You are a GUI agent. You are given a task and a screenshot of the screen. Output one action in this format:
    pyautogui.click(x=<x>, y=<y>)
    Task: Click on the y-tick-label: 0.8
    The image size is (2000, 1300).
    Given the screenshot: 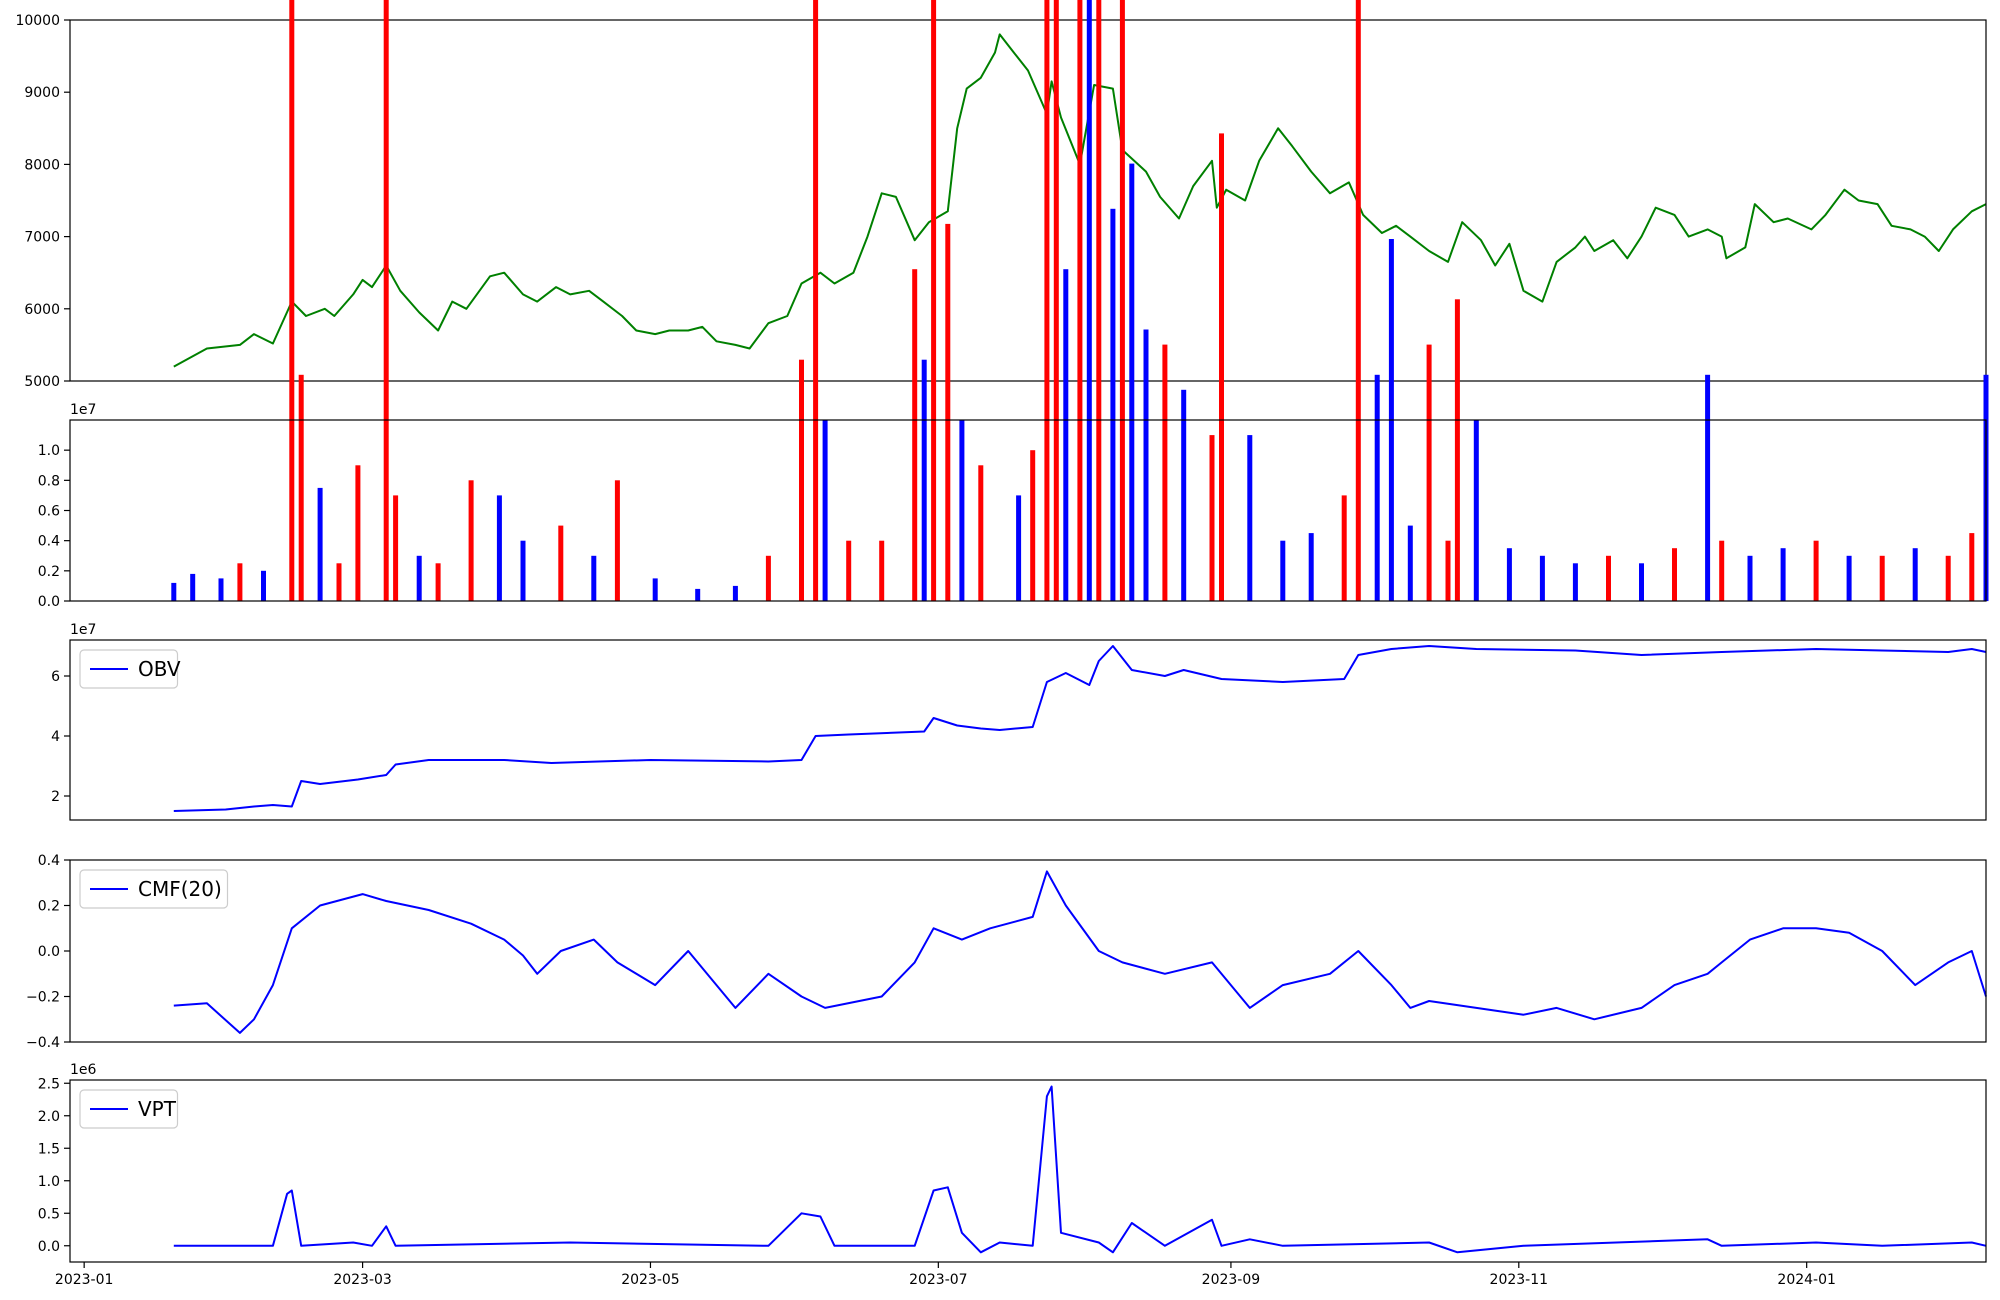 What is the action you would take?
    pyautogui.click(x=49, y=481)
    